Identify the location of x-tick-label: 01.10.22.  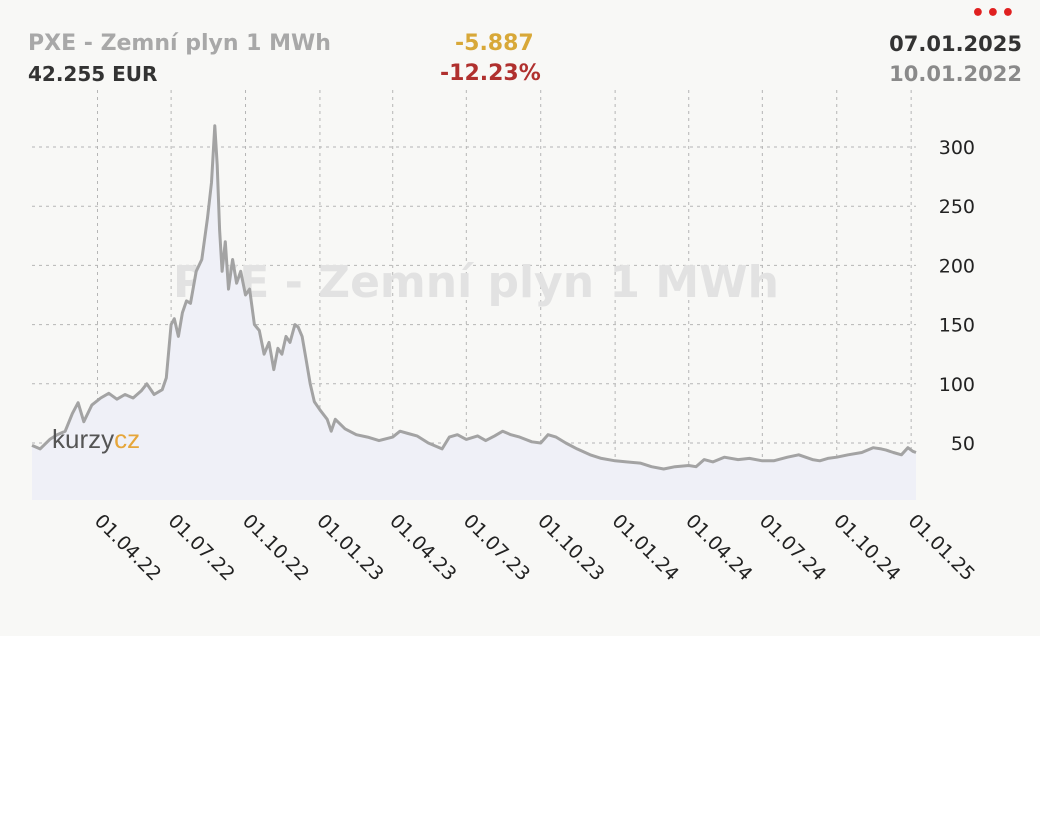
(275, 547).